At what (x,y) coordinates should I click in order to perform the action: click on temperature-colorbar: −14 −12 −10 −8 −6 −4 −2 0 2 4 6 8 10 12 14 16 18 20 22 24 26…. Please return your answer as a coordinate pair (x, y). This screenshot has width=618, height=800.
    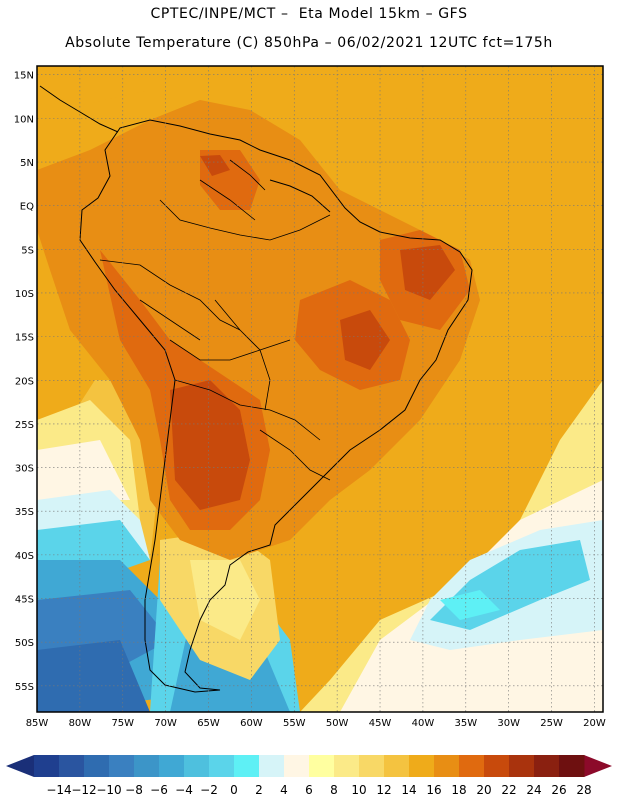
    Looking at the image, I should click on (309, 776).